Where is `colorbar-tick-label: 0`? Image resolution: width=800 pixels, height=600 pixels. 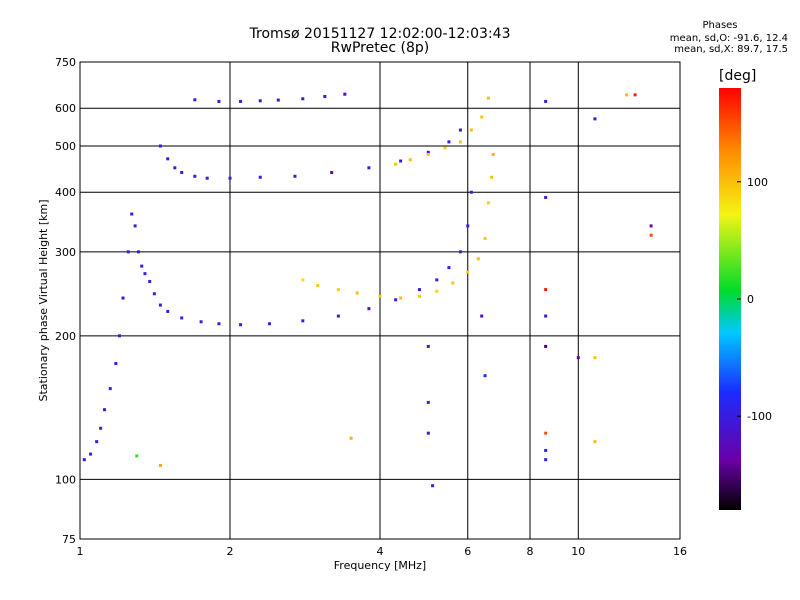 colorbar-tick-label: 0 is located at coordinates (750, 299).